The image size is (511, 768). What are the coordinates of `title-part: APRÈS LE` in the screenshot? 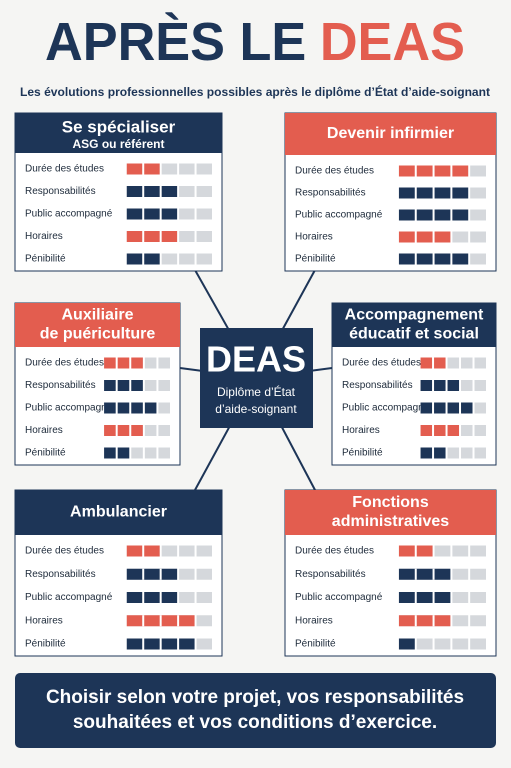 It's located at (175, 42).